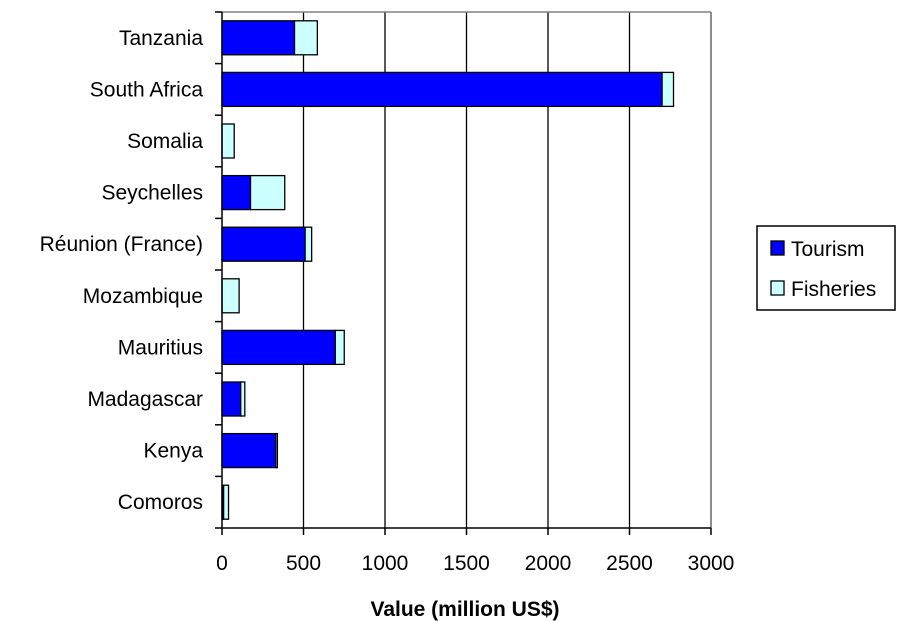 This screenshot has height=621, width=897. What do you see at coordinates (222, 563) in the screenshot?
I see `x-tick-label: 0` at bounding box center [222, 563].